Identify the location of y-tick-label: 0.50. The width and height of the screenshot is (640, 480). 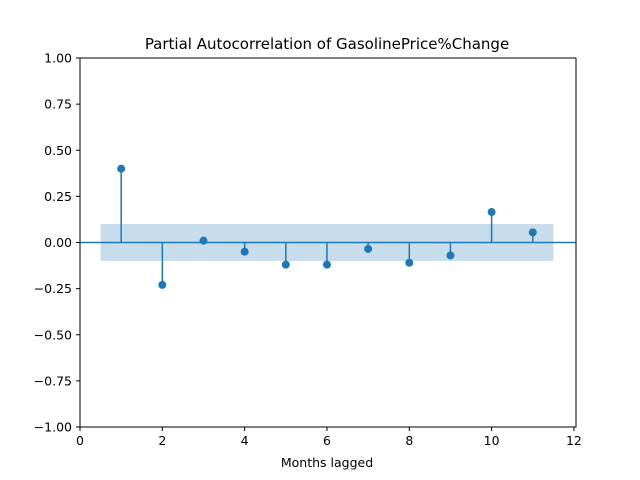
(58, 150).